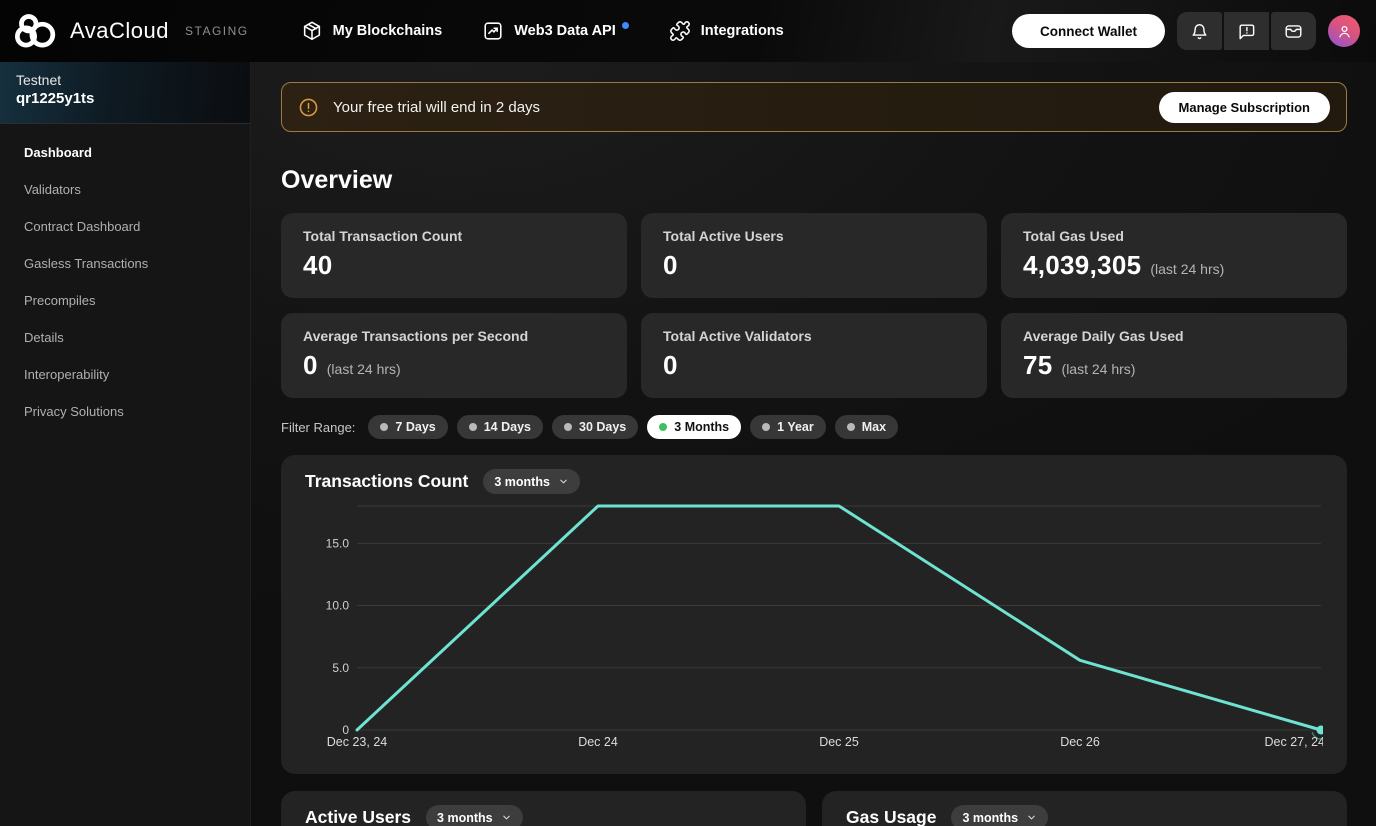 The width and height of the screenshot is (1376, 826). Describe the element at coordinates (311, 31) in the screenshot. I see `cube-icon` at that location.